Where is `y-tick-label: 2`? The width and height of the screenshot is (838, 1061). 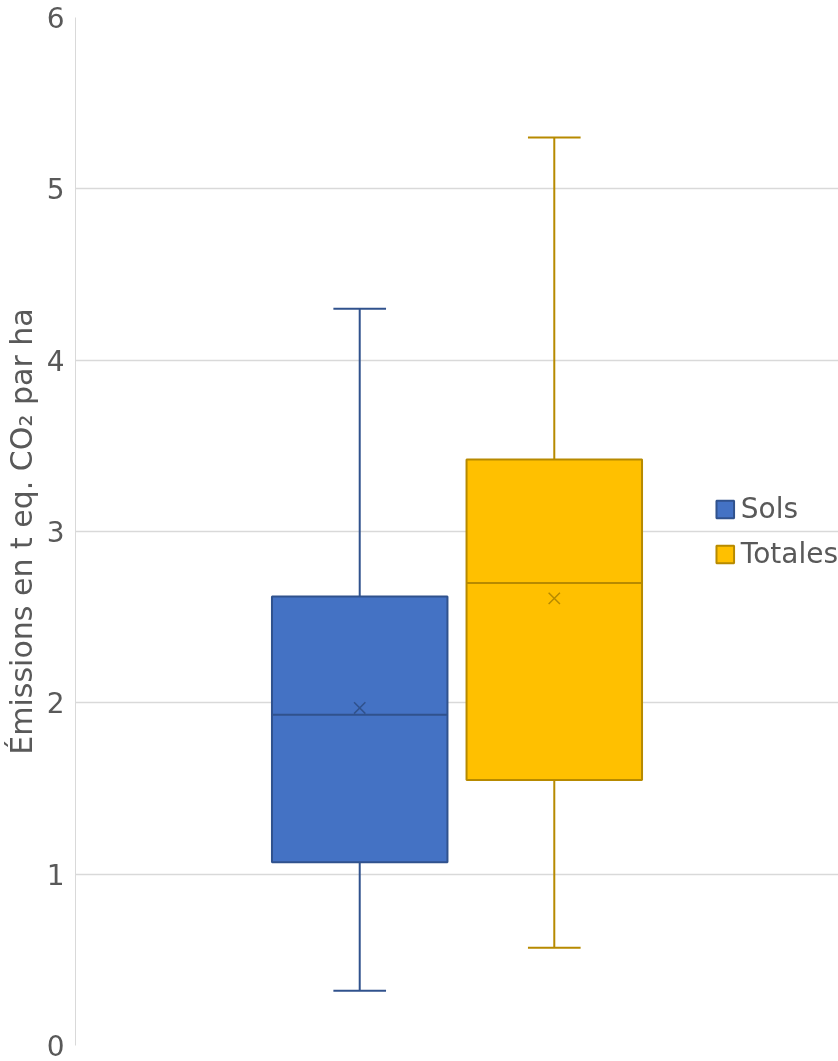 y-tick-label: 2 is located at coordinates (55, 704).